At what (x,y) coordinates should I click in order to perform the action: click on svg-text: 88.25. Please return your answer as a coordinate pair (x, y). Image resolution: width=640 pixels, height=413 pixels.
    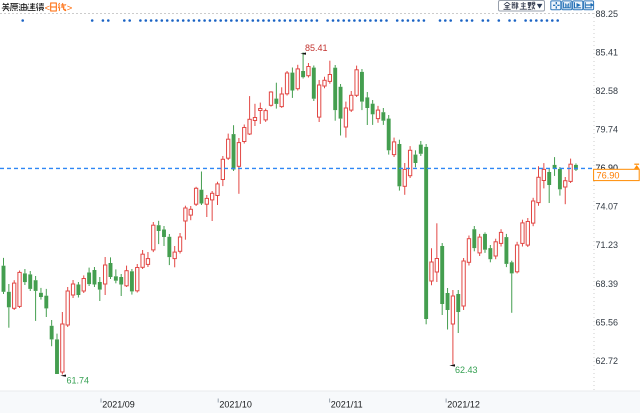
    Looking at the image, I should click on (607, 14).